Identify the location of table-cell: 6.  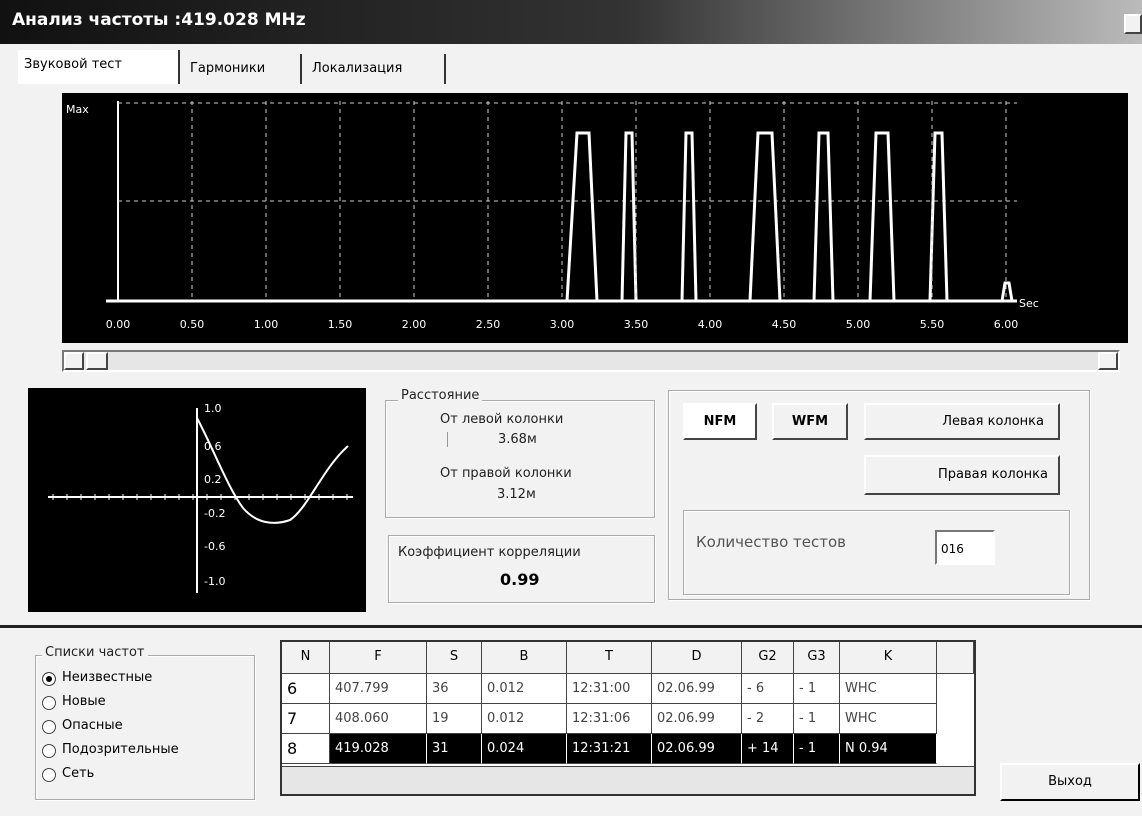
(306, 689).